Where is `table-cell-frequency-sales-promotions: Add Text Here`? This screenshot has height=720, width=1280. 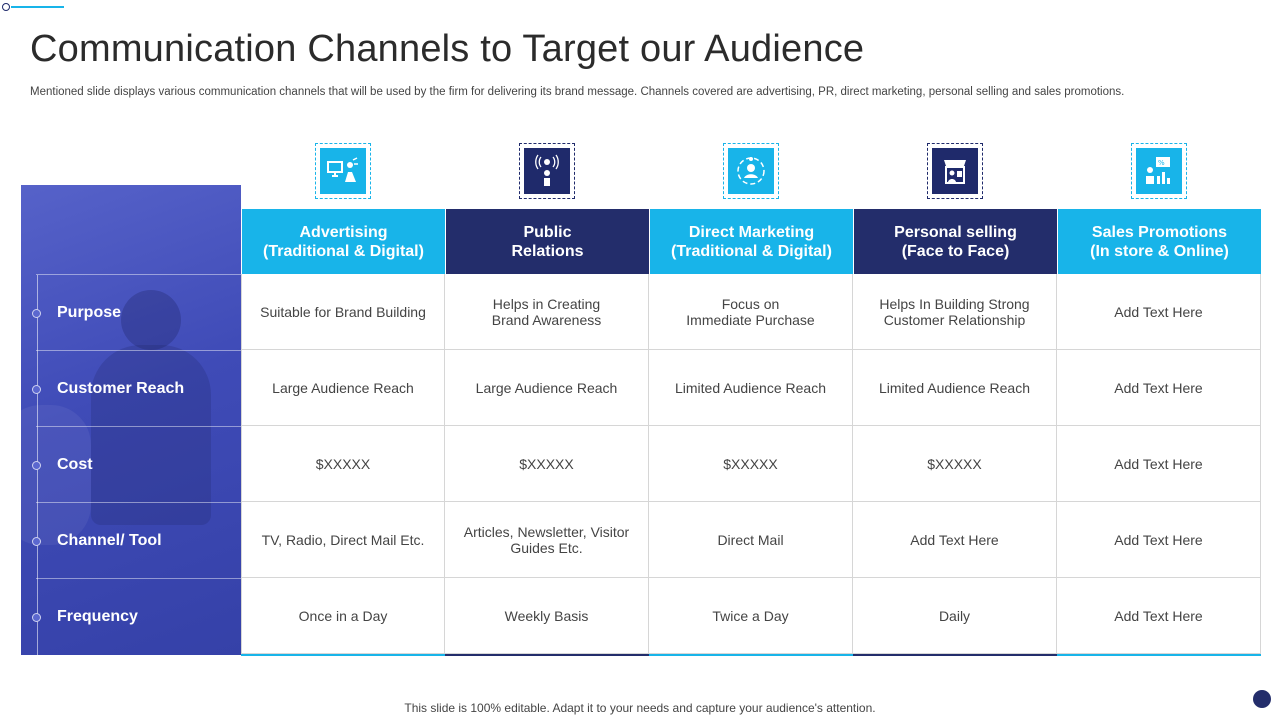 table-cell-frequency-sales-promotions: Add Text Here is located at coordinates (1159, 616).